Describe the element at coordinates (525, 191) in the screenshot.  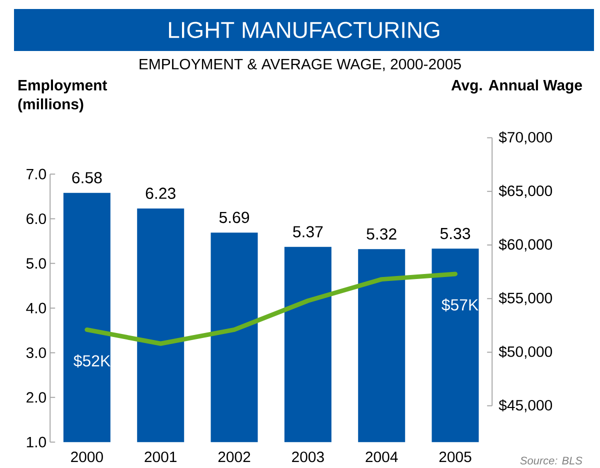
I see `y2-tick-label: $65,000` at that location.